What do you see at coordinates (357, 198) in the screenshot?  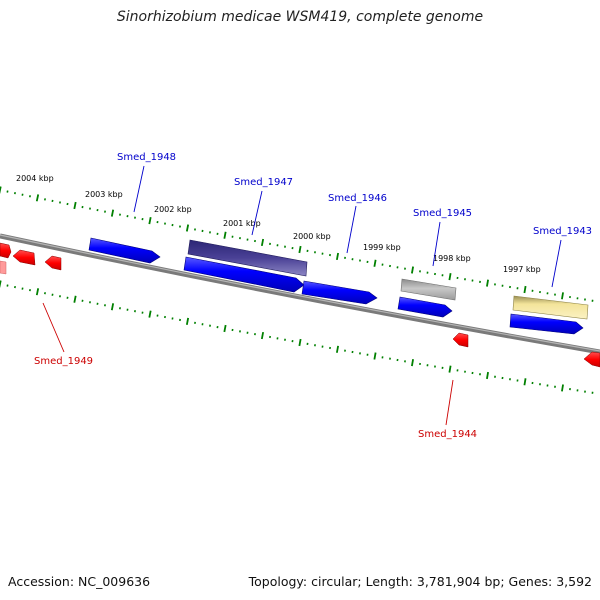 I see `gene-label-smed-1946: Smed_1946` at bounding box center [357, 198].